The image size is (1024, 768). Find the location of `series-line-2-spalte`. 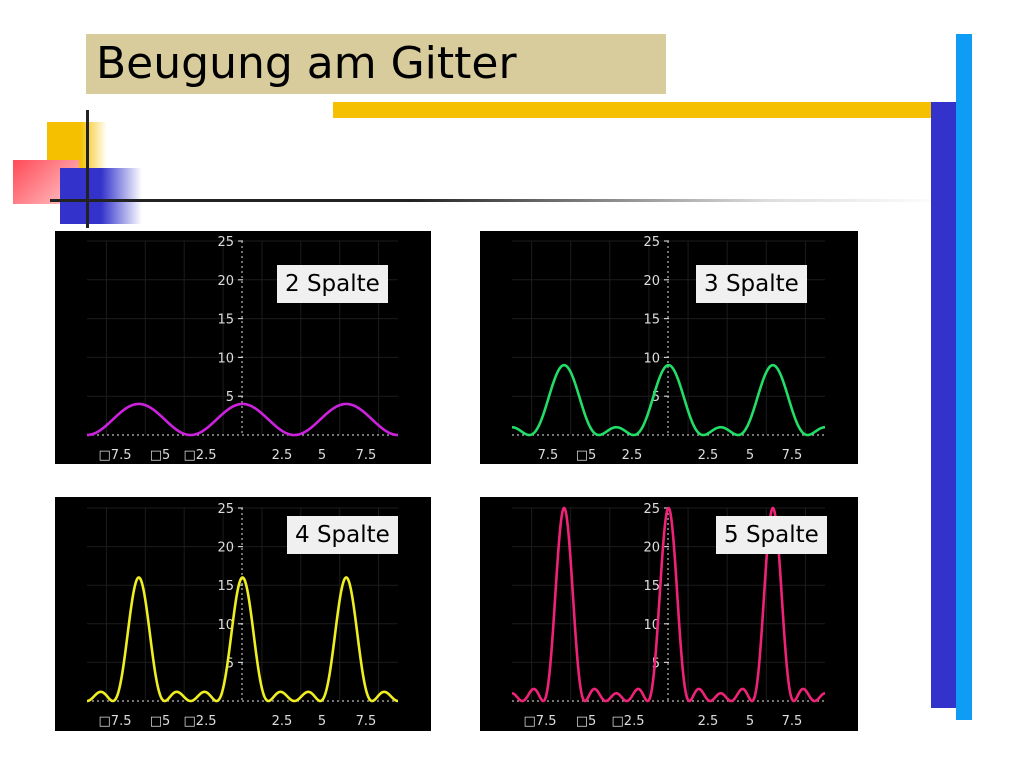

series-line-2-spalte is located at coordinates (242, 419).